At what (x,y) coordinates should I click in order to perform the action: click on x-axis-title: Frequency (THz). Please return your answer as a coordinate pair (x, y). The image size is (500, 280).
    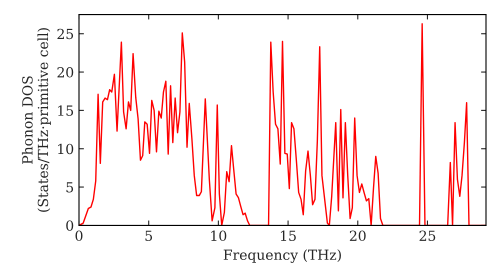
    Looking at the image, I should click on (282, 256).